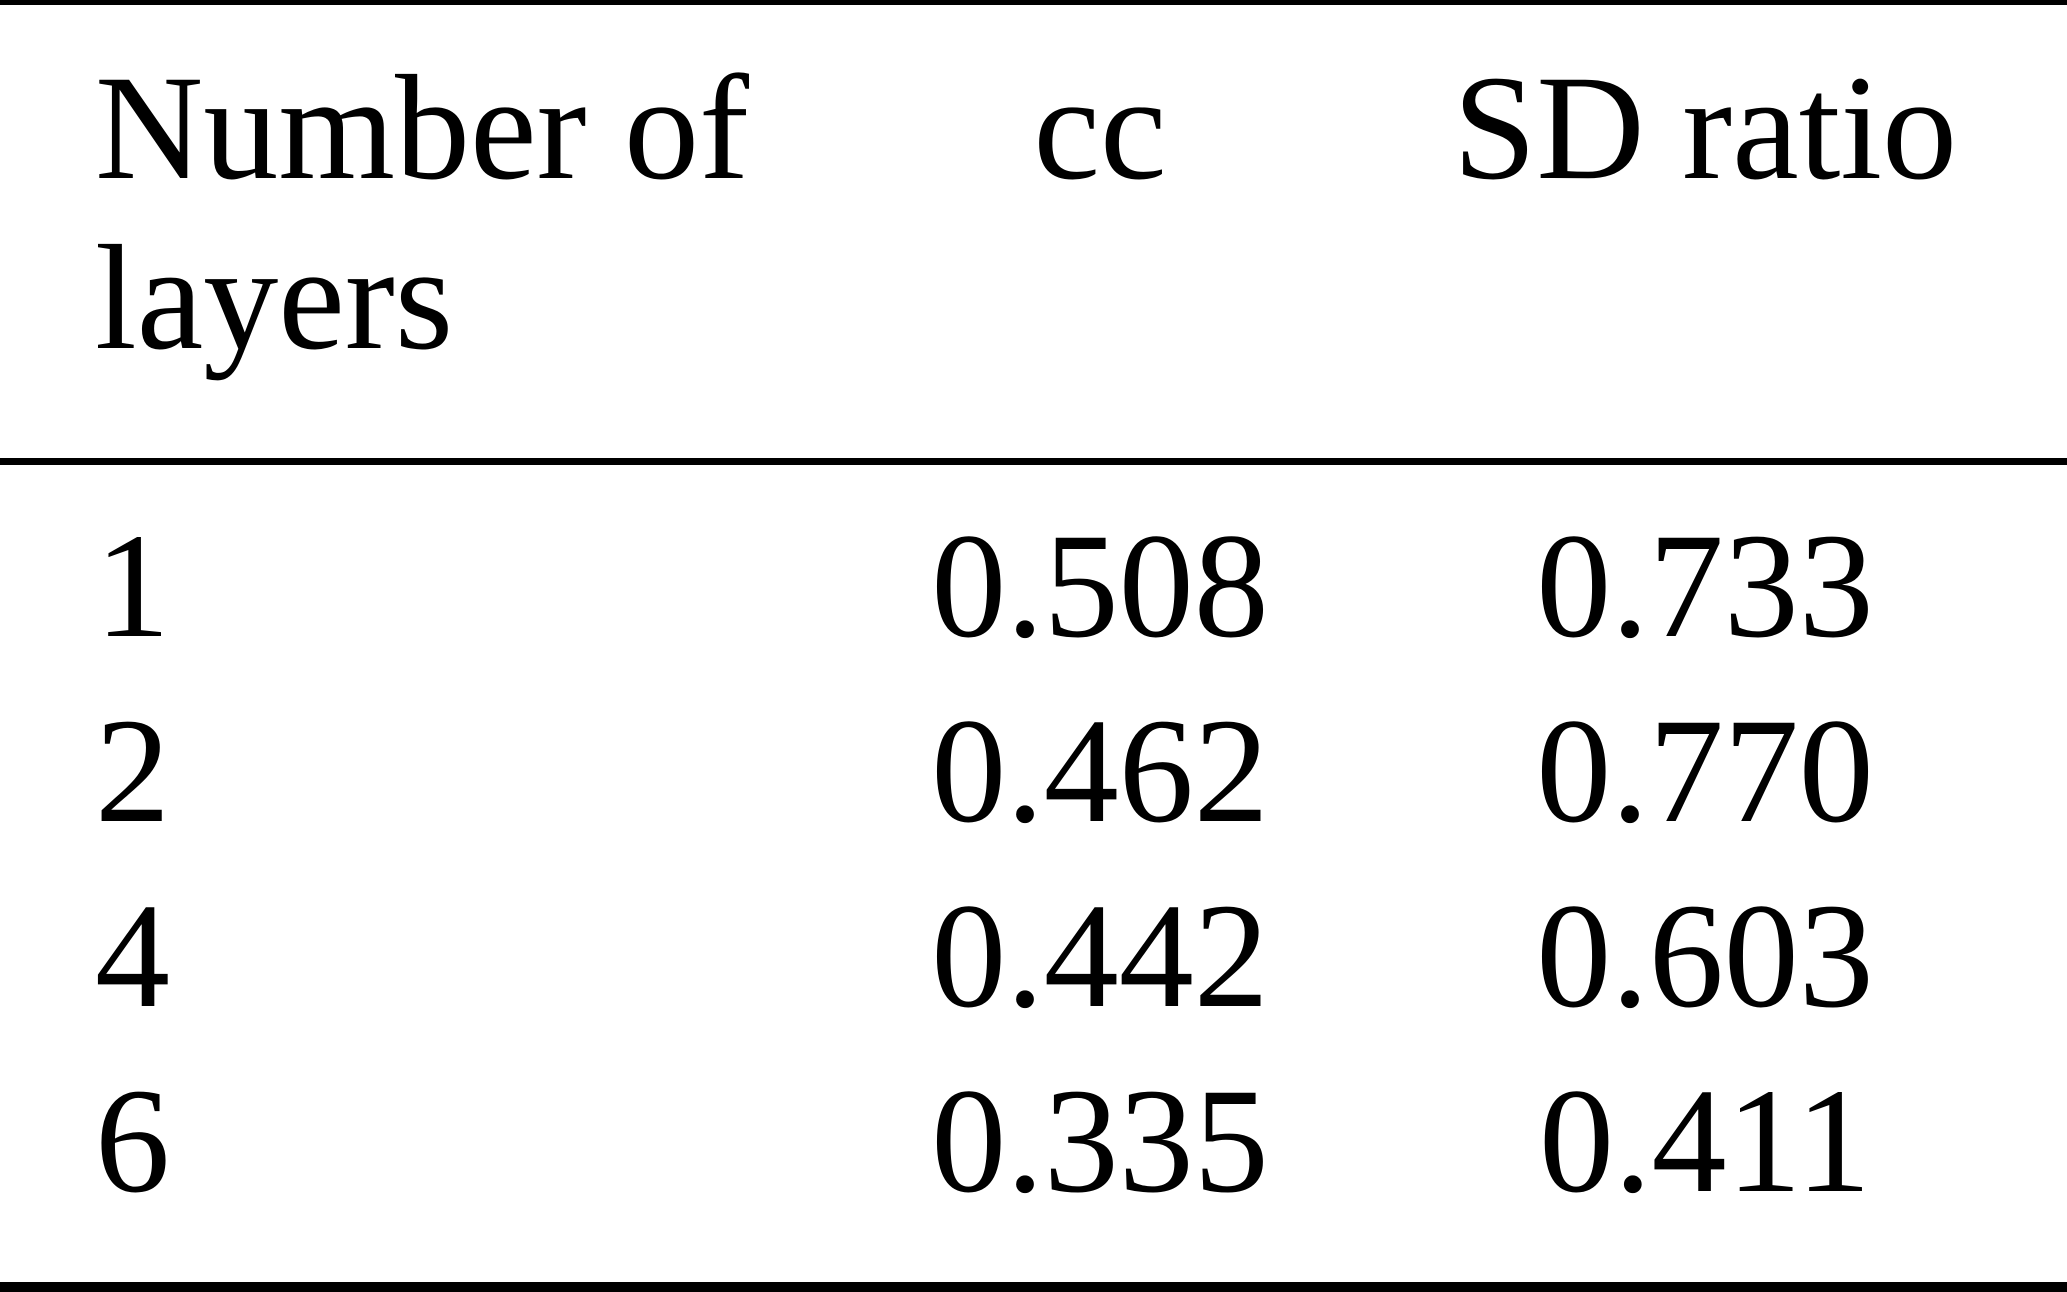 This screenshot has height=1292, width=2067. I want to click on table-row: 6 0.335 0.411, so click(1033, 1141).